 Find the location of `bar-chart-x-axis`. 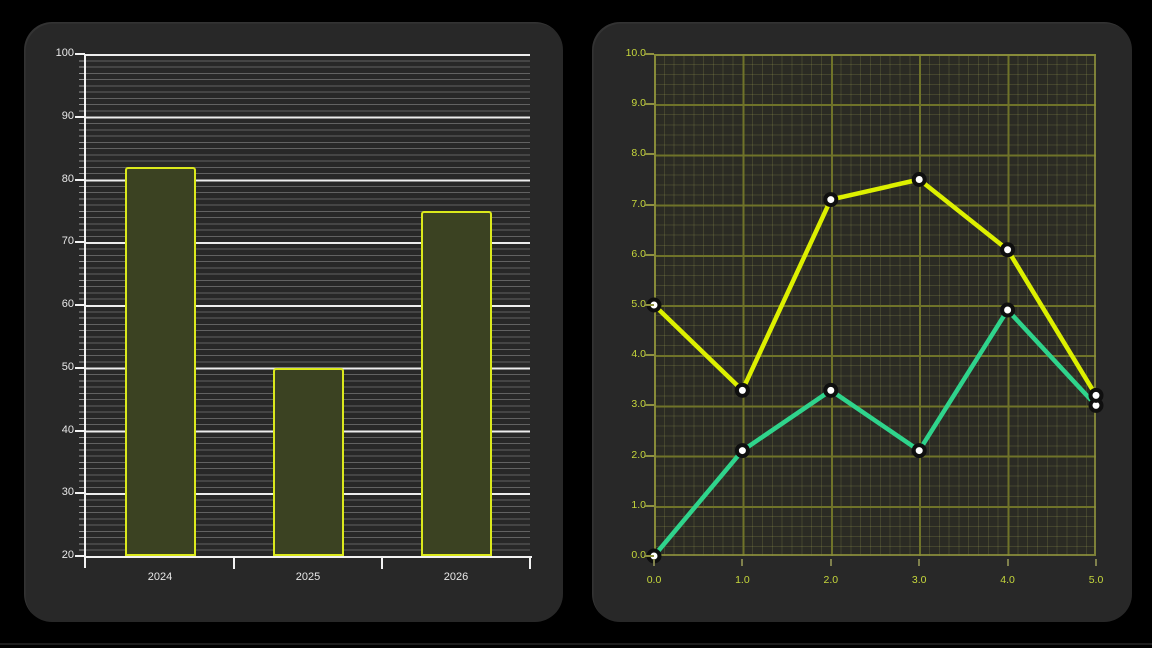

bar-chart-x-axis is located at coordinates (308, 557).